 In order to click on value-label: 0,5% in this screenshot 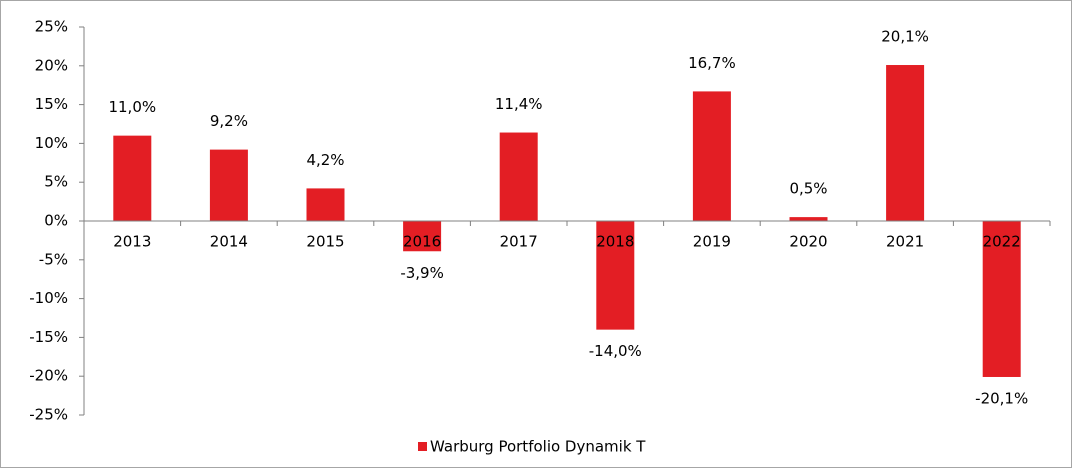, I will do `click(808, 189)`.